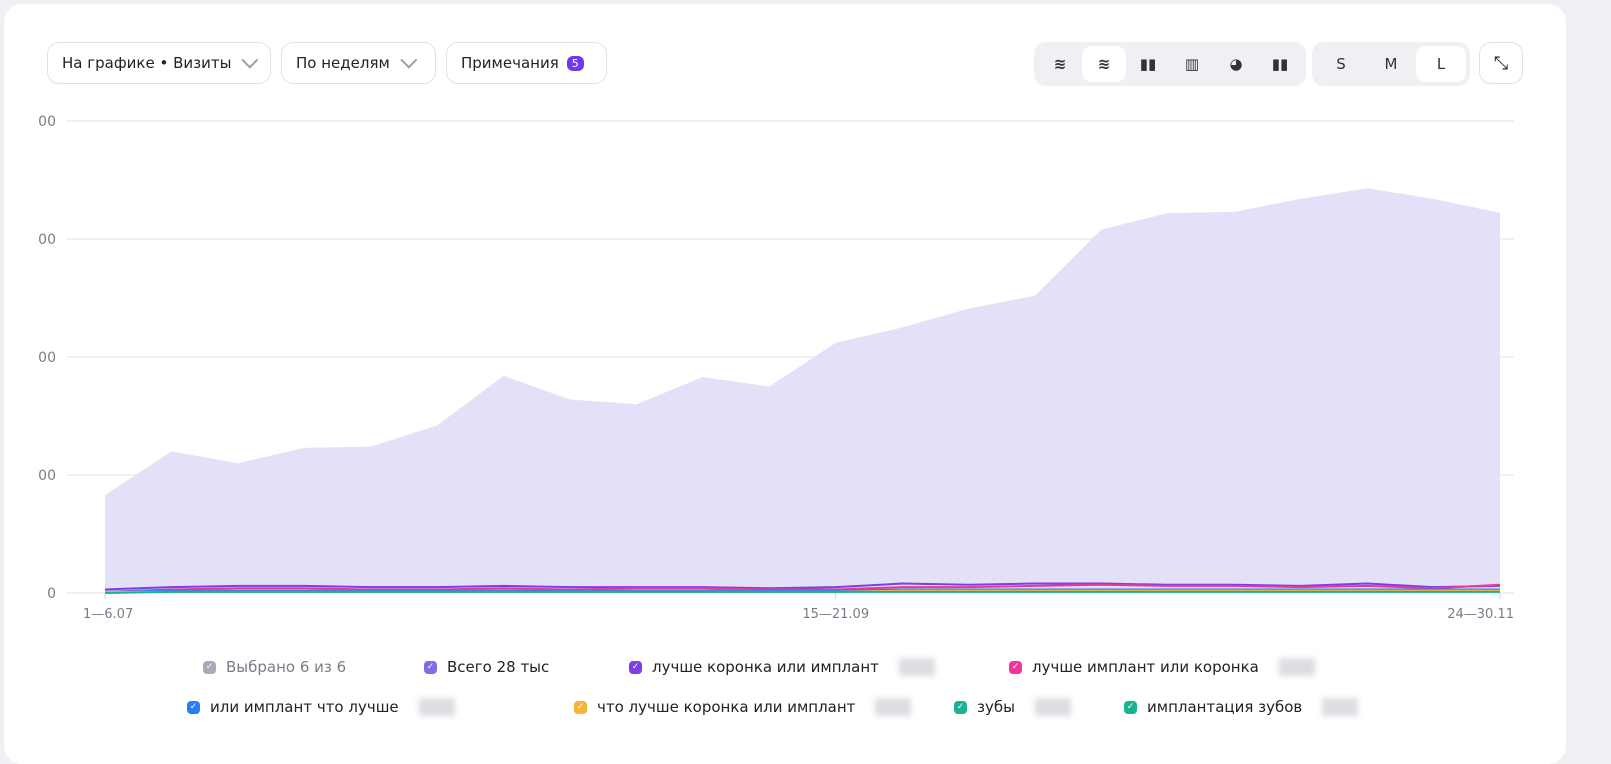 This screenshot has width=1611, height=764. Describe the element at coordinates (510, 63) in the screenshot. I see `notes-label: Примечания` at that location.